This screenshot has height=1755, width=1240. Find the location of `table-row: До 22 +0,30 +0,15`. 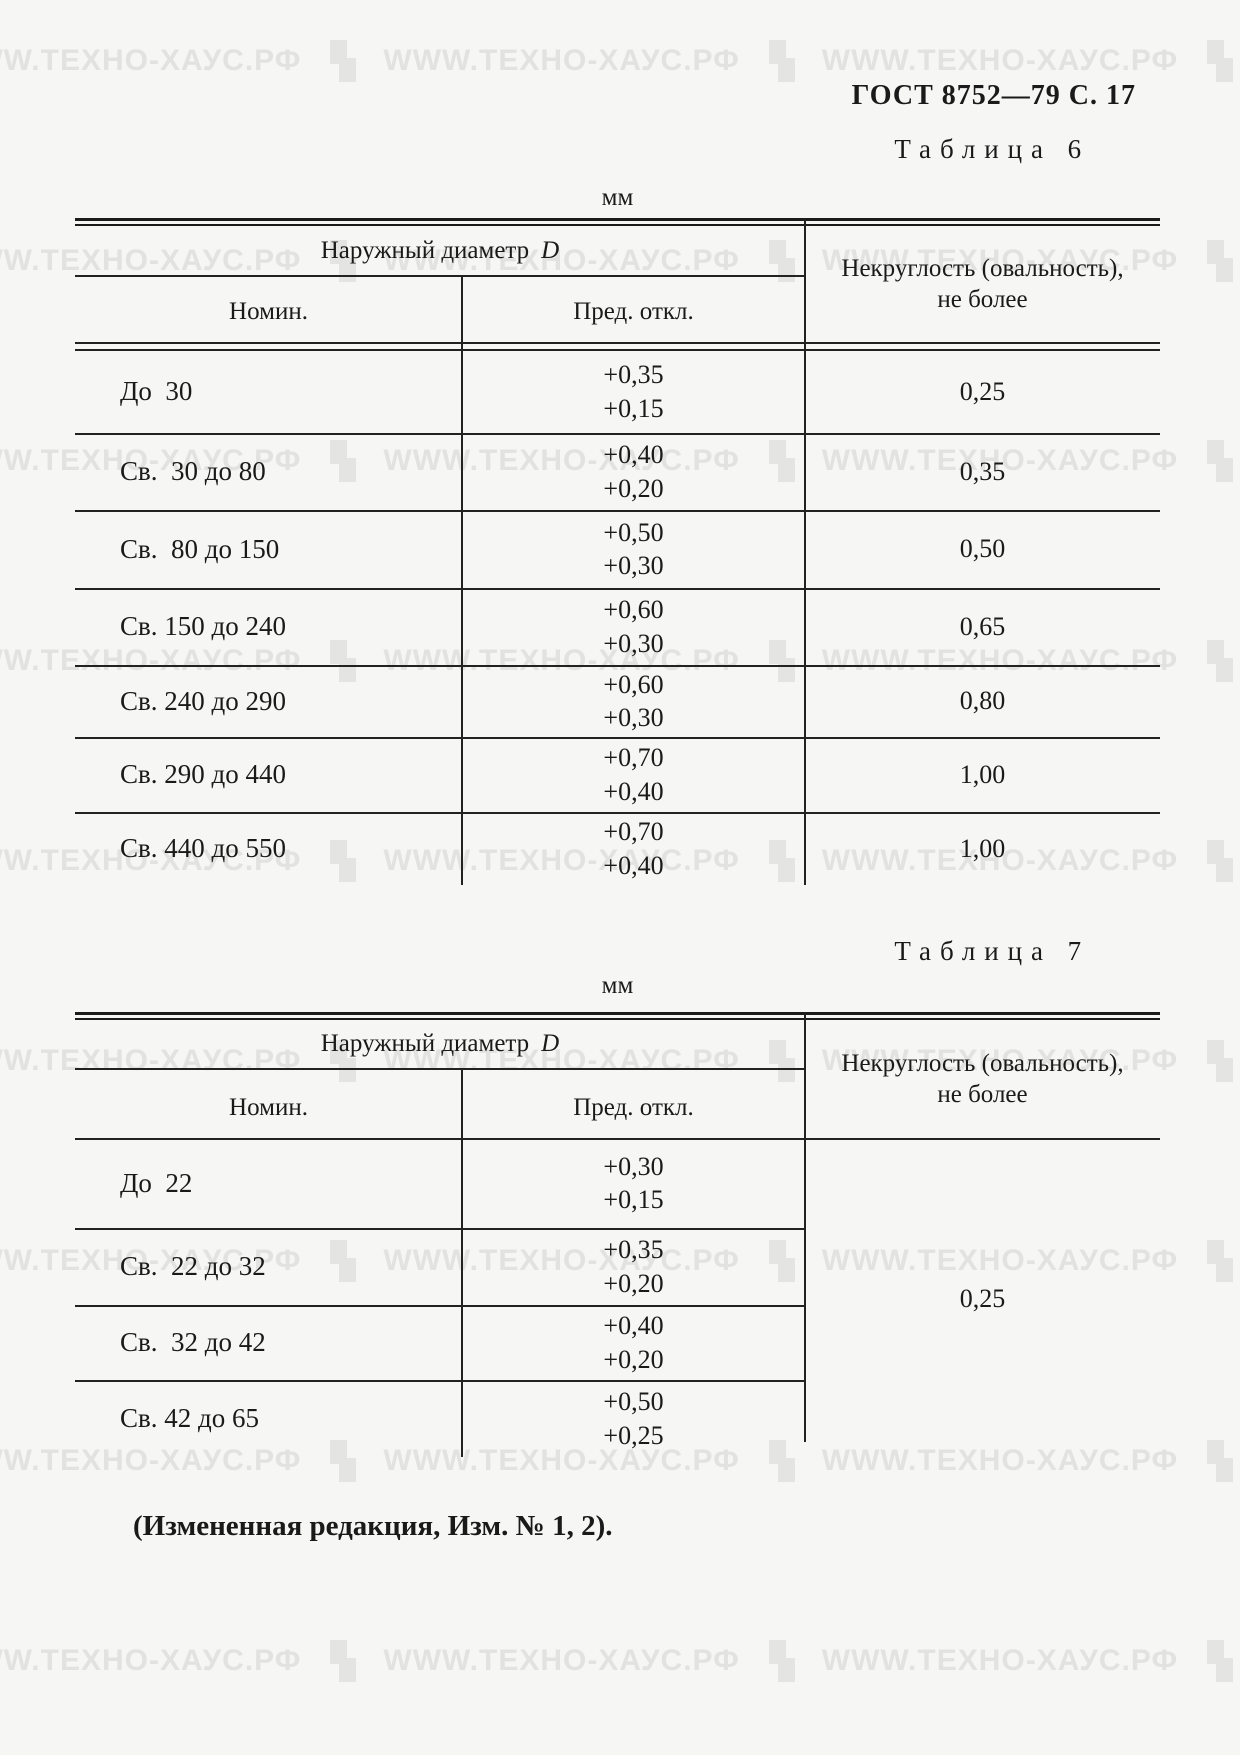

table-row: До 22 +0,30 +0,15 is located at coordinates (440, 1183).